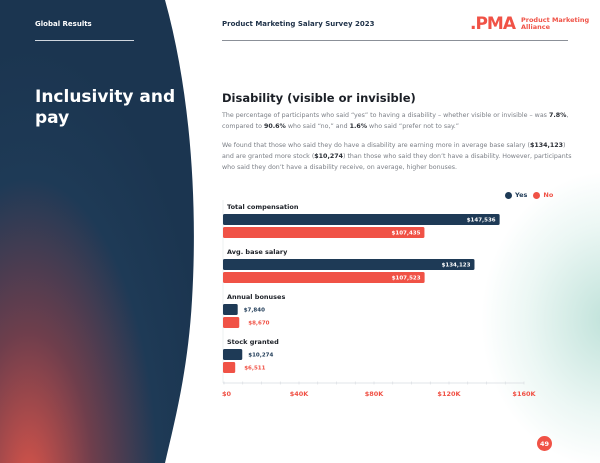 The image size is (600, 463). I want to click on intro-highlight: 90.6%, so click(274, 126).